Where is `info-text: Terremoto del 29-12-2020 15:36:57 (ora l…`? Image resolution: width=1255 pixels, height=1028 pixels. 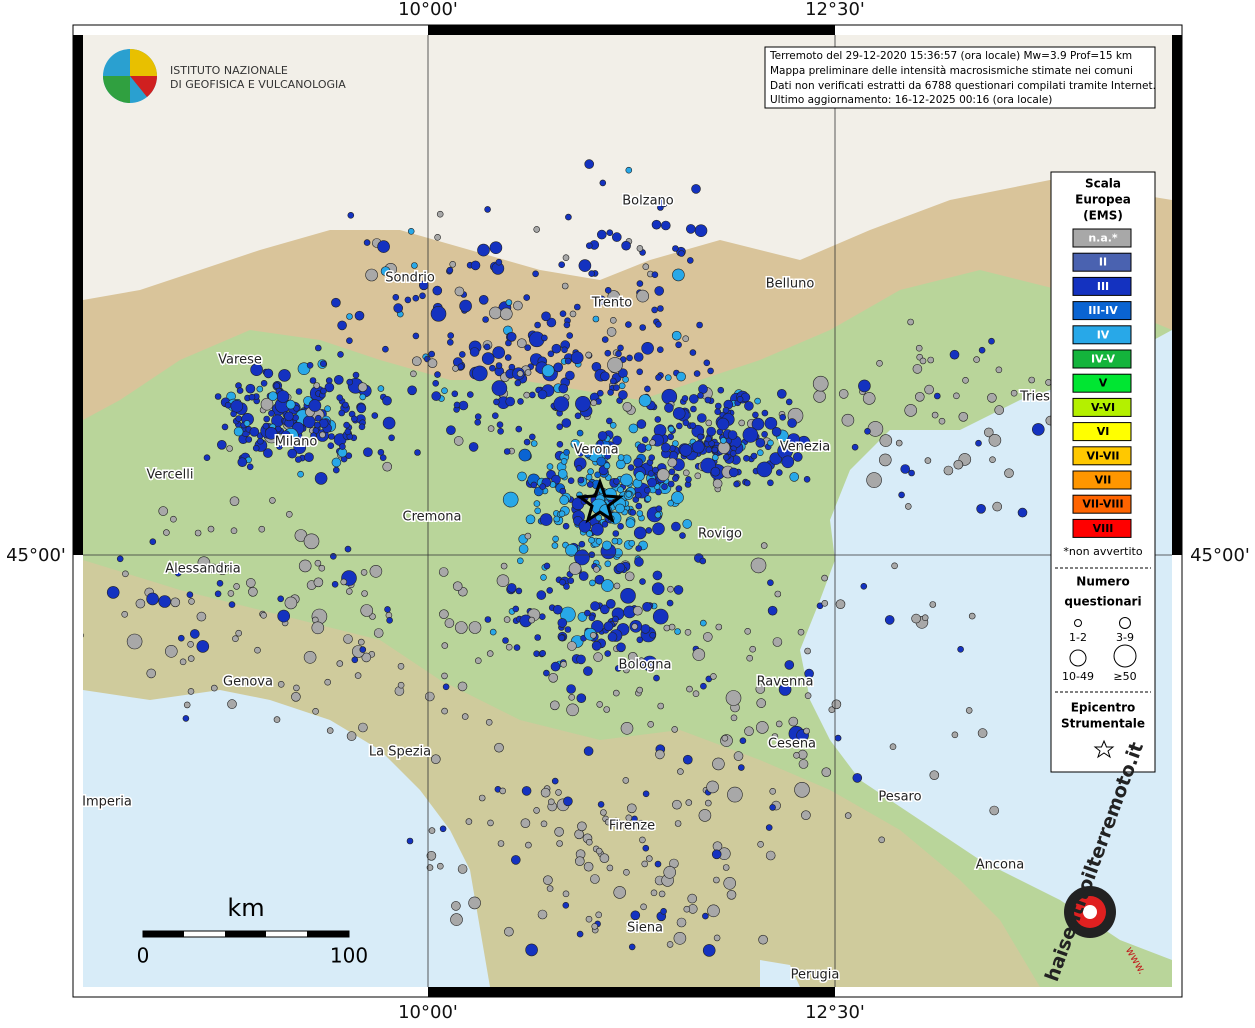 info-text: Terremoto del 29-12-2020 15:36:57 (ora l… is located at coordinates (962, 78).